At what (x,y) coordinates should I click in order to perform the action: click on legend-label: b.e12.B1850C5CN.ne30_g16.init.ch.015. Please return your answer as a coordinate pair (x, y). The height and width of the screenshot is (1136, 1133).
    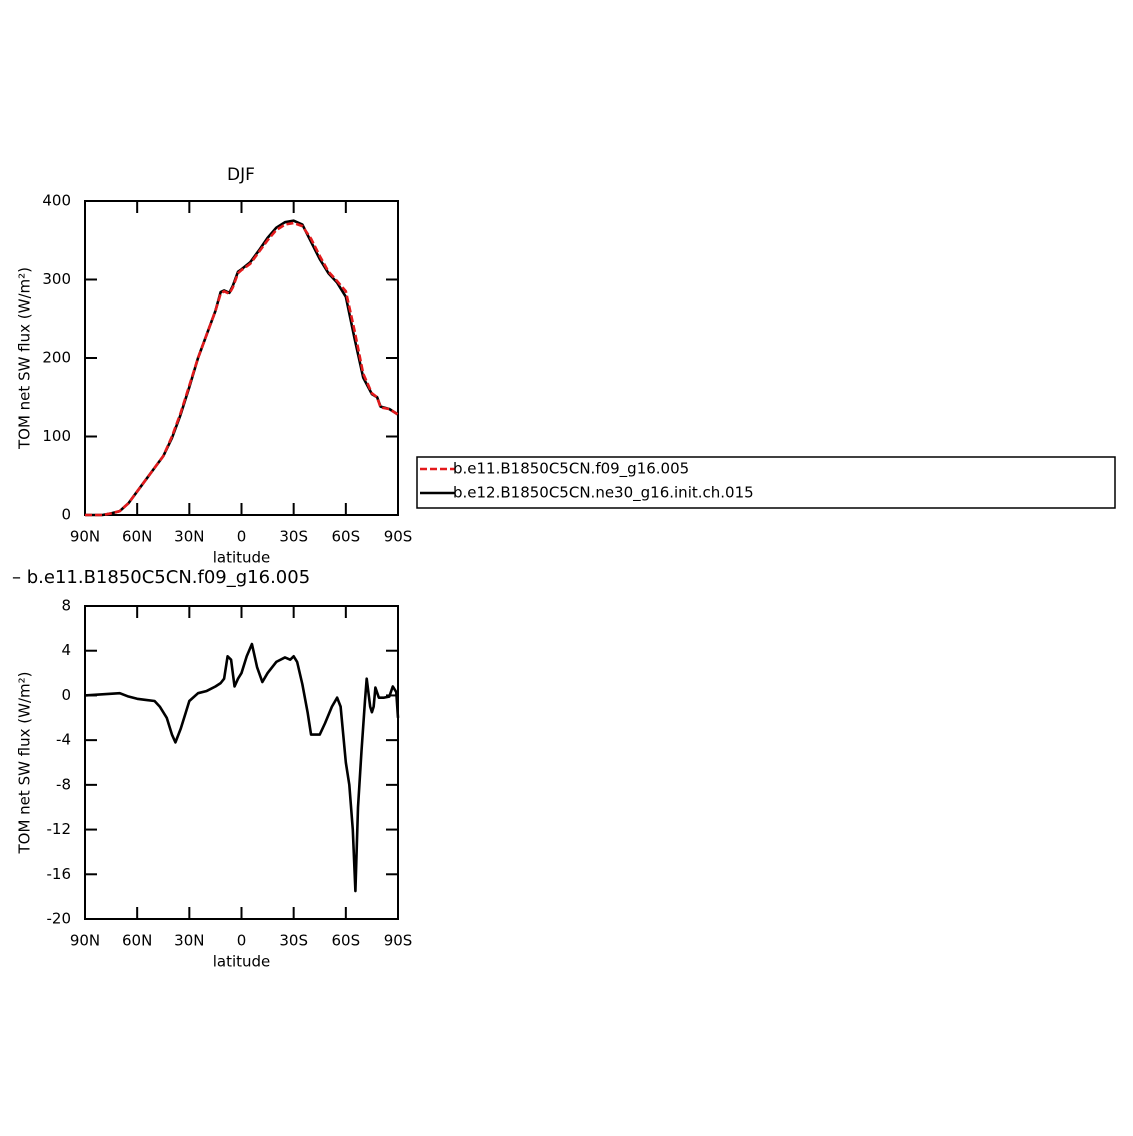
    Looking at the image, I should click on (603, 493).